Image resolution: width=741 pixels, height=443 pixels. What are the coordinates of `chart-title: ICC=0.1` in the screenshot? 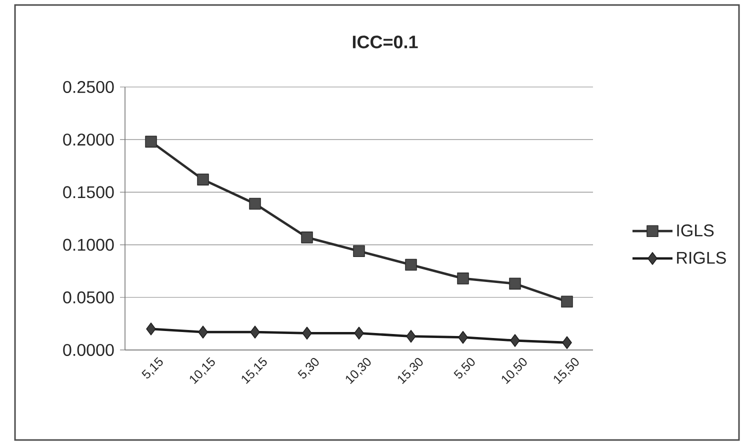 It's located at (385, 42).